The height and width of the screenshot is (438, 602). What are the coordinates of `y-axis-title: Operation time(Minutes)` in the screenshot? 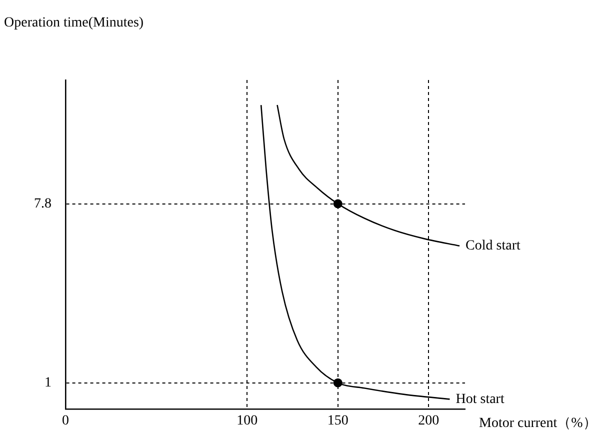 It's located at (74, 23).